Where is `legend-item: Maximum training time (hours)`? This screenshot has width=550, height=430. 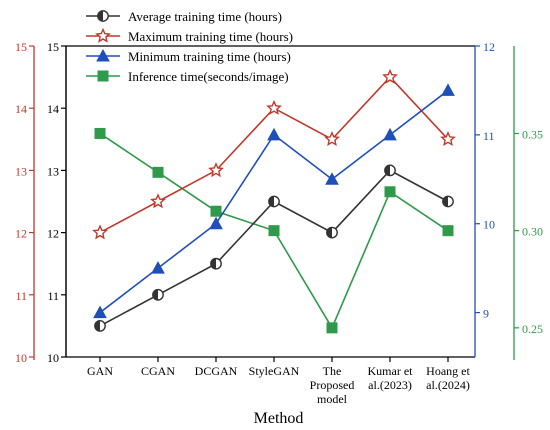 legend-item: Maximum training time (hours) is located at coordinates (189, 35).